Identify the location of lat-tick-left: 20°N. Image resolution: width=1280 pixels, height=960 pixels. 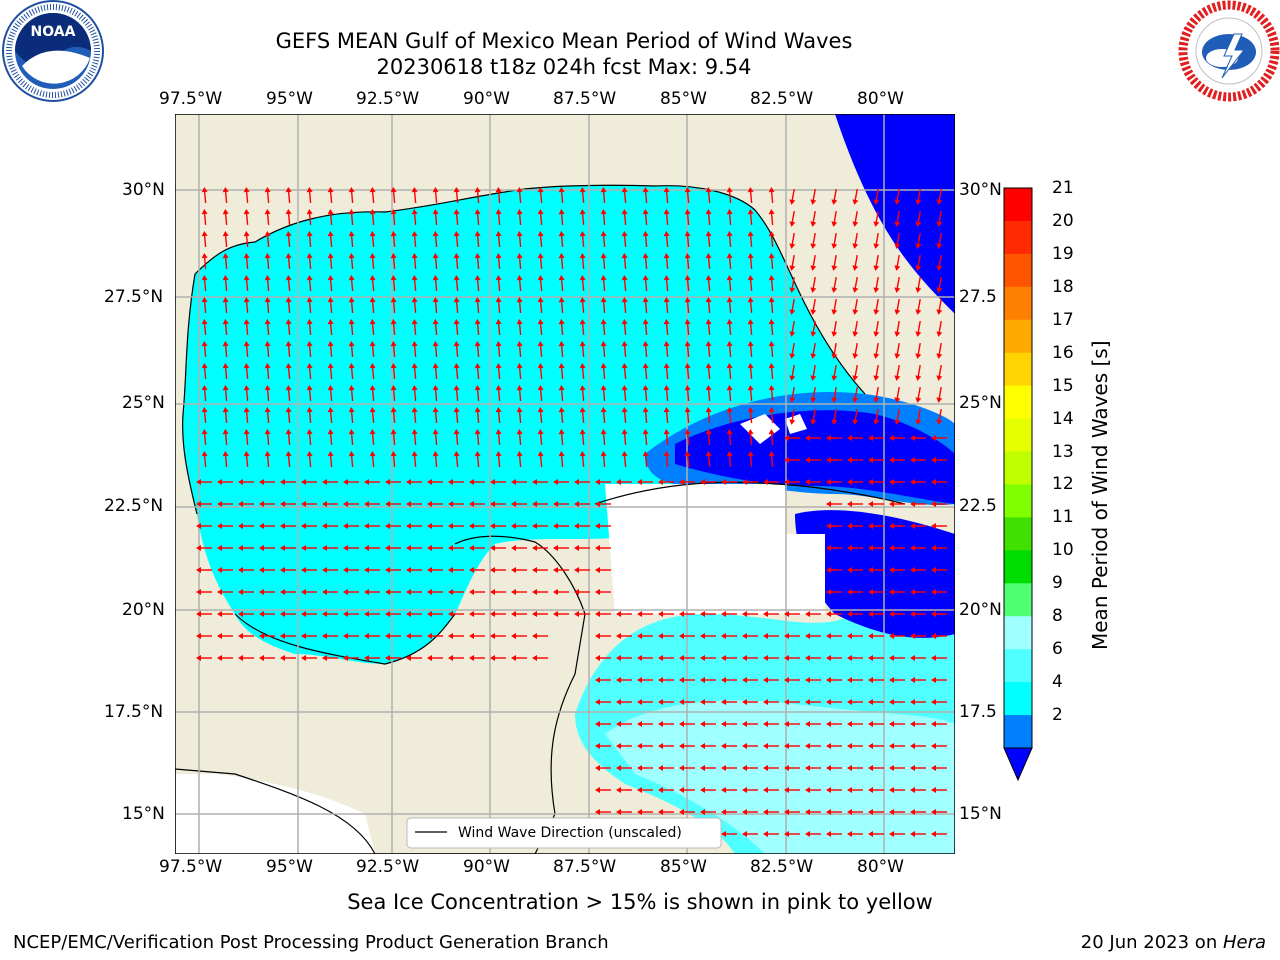
(143, 610).